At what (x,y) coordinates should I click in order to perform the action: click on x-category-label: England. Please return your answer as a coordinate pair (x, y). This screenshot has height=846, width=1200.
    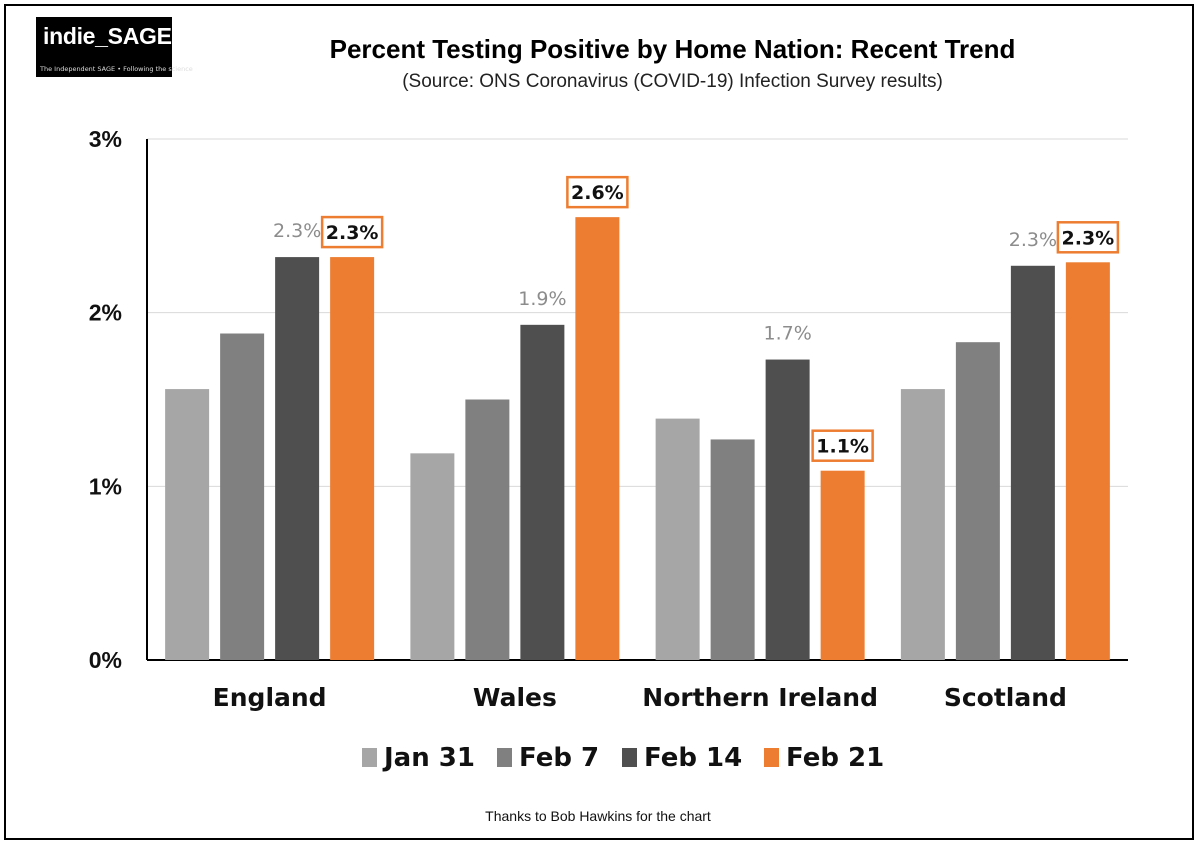
    Looking at the image, I should click on (270, 697).